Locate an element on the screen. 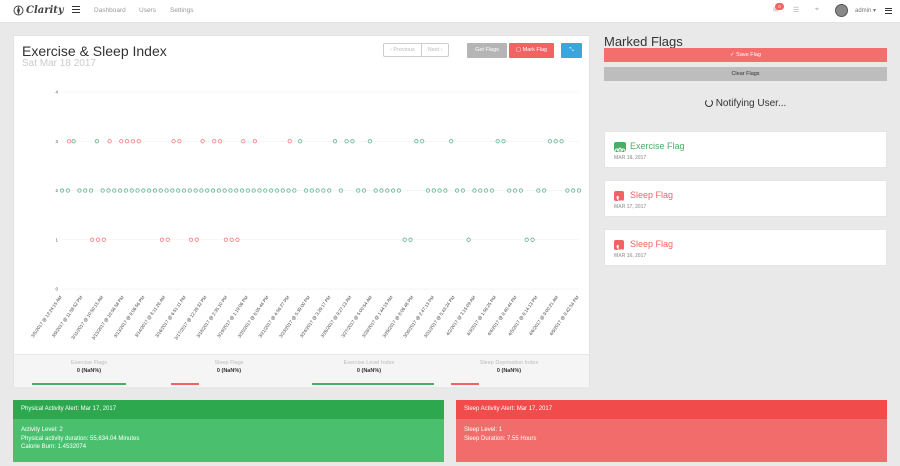 Image resolution: width=900 pixels, height=466 pixels. flag-card-exercise: Exercise Flag MAR 18, 2017 is located at coordinates (745, 149).